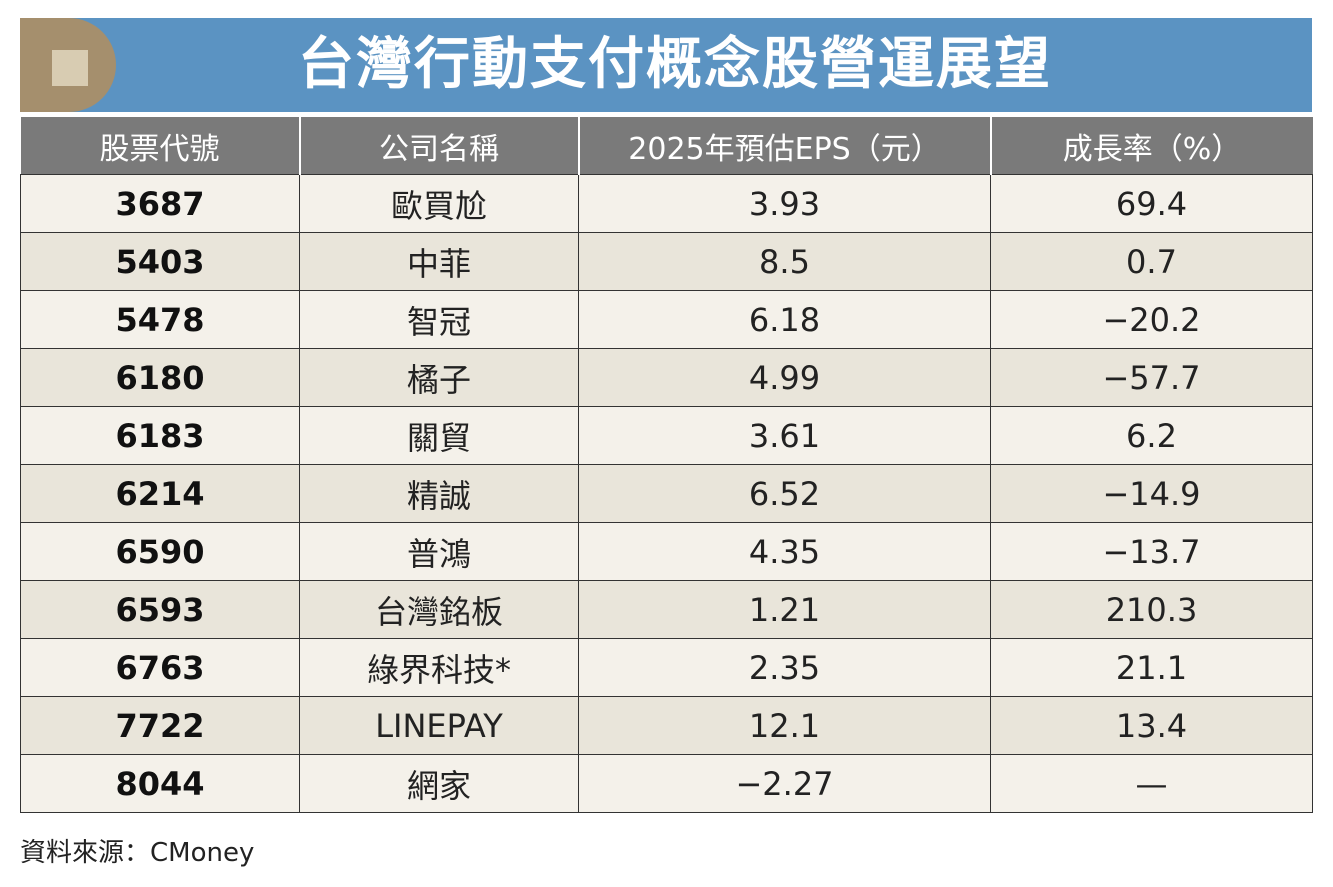  I want to click on eps-value: −2.27, so click(784, 783).